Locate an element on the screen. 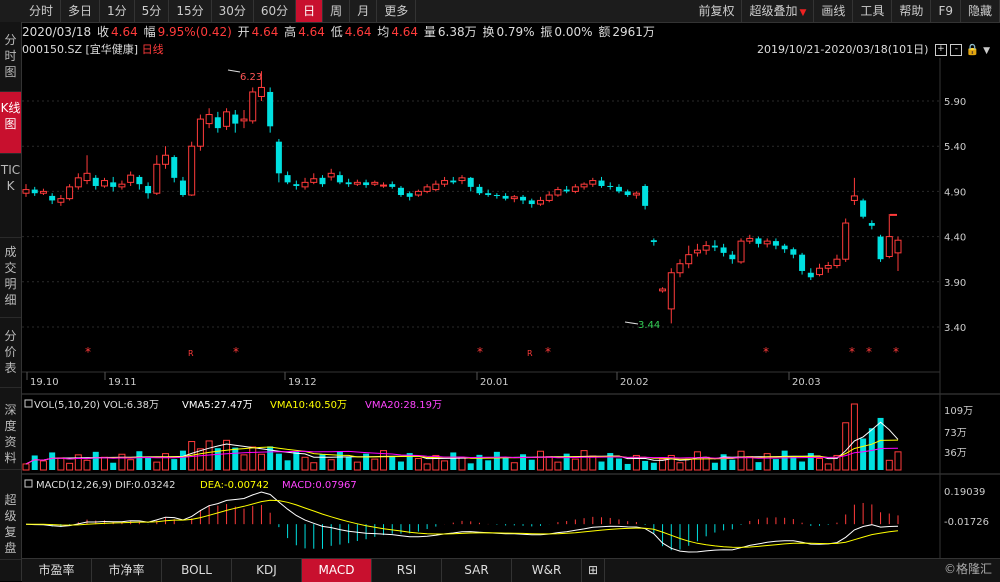 This screenshot has width=1000, height=582. dea-line is located at coordinates (462, 523).